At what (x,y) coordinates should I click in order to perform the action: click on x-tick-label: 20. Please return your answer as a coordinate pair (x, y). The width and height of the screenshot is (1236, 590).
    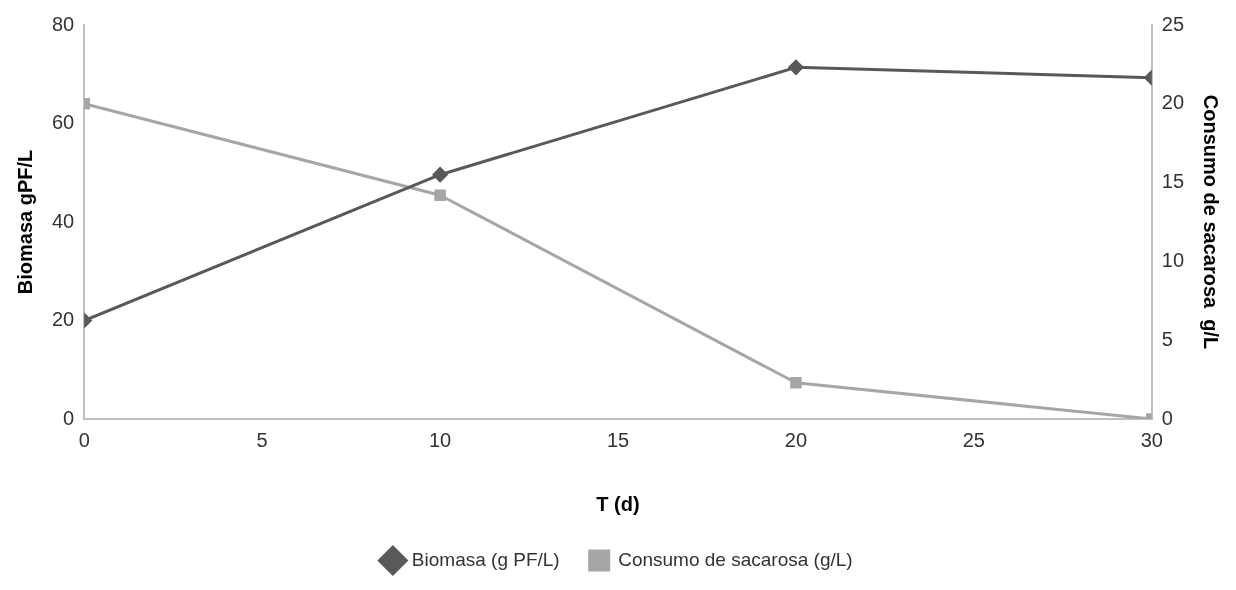
    Looking at the image, I should click on (796, 439).